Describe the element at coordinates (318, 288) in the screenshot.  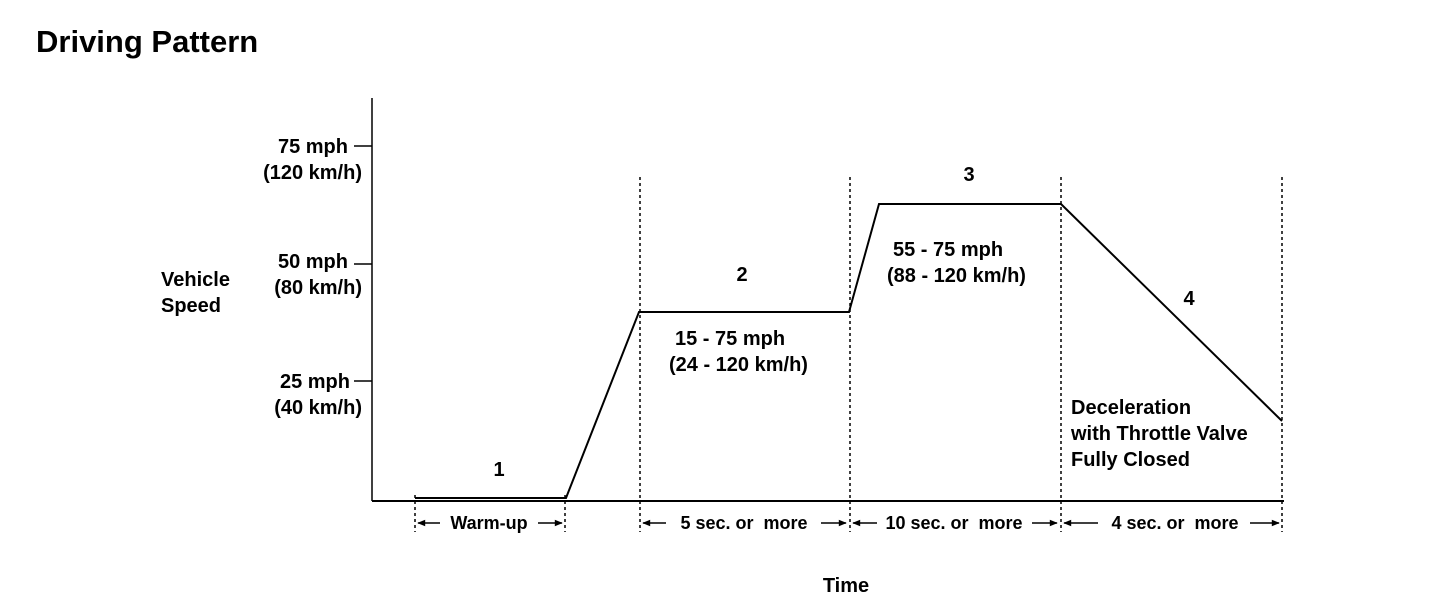
I see `y-tick-label-kmh: (80 km/h)` at that location.